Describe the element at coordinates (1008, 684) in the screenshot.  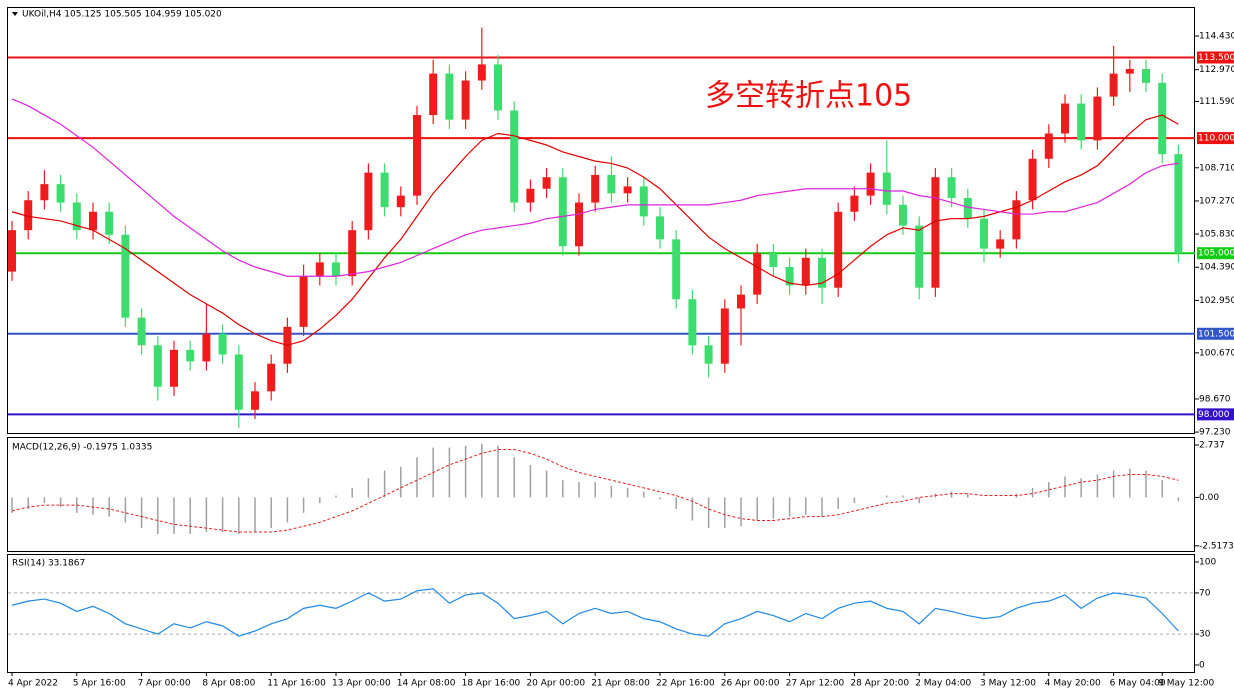
I see `x-tick-label: 3 May 12:00` at that location.